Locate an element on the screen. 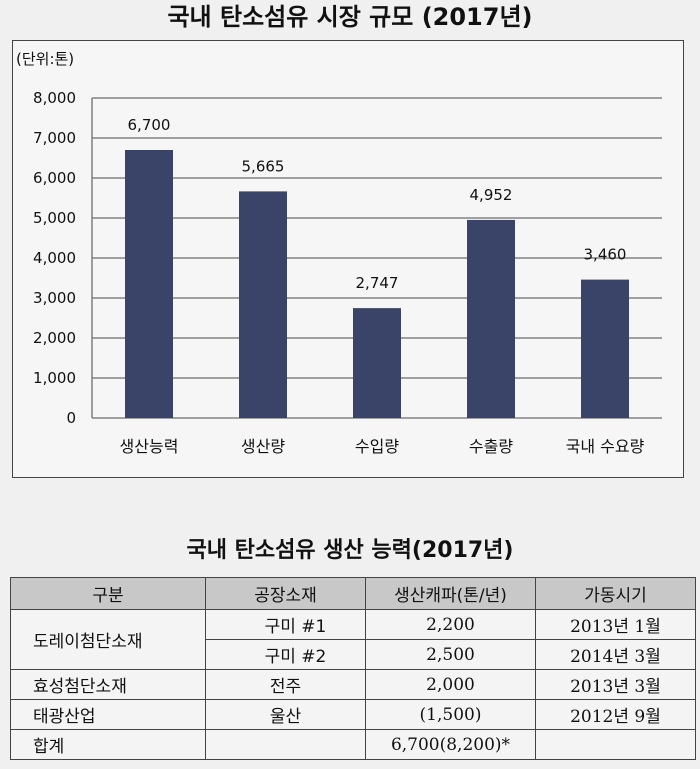 The height and width of the screenshot is (769, 700). x-tick-label: 생산량 is located at coordinates (263, 446).